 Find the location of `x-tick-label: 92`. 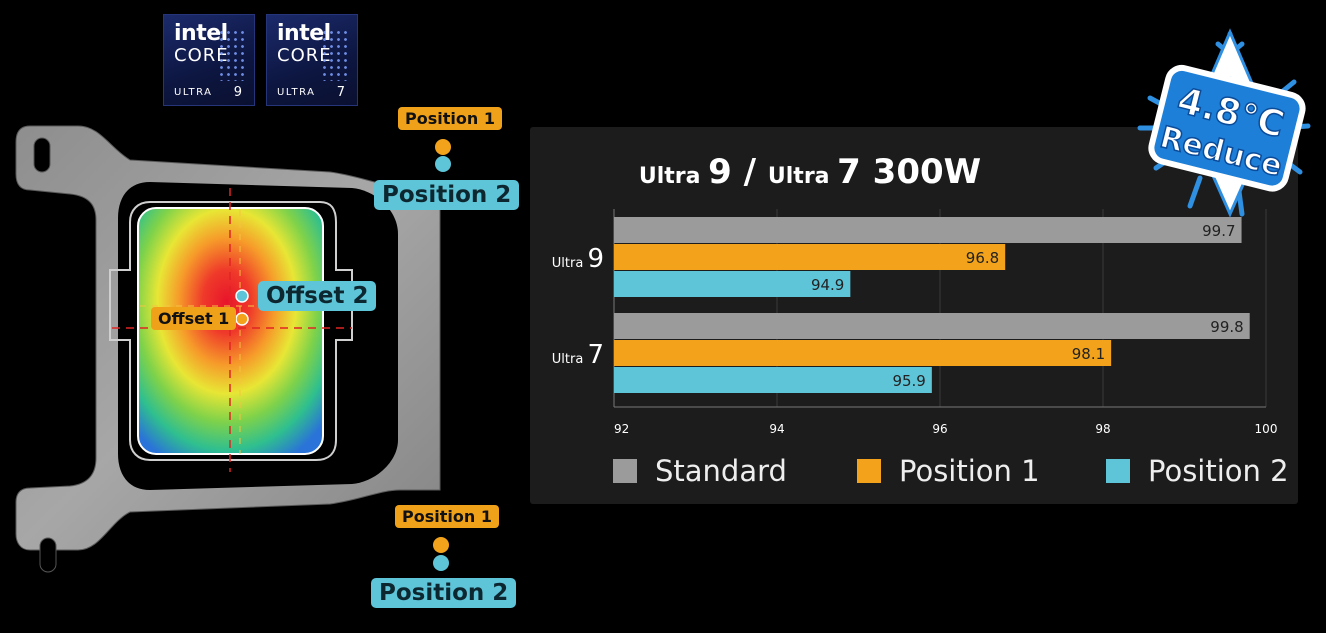

x-tick-label: 92 is located at coordinates (621, 429).